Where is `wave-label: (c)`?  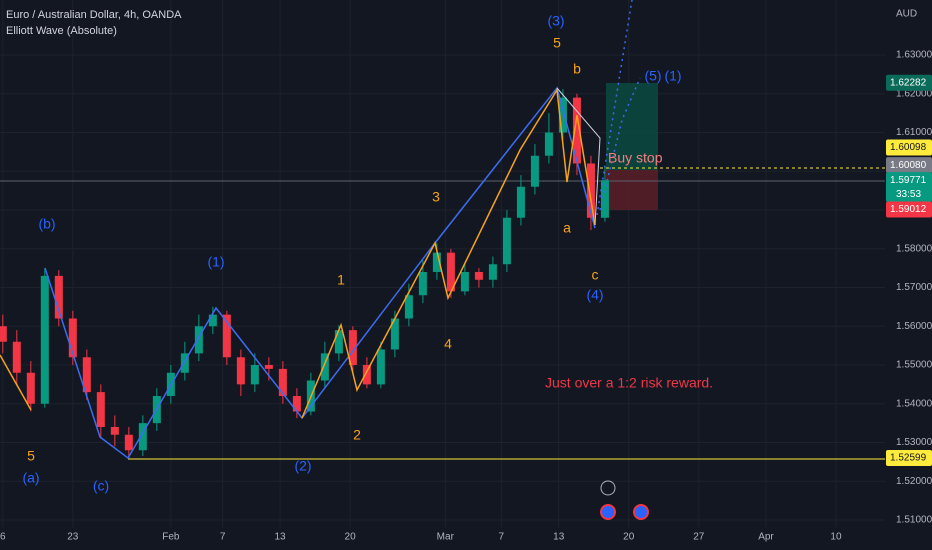
wave-label: (c) is located at coordinates (101, 486).